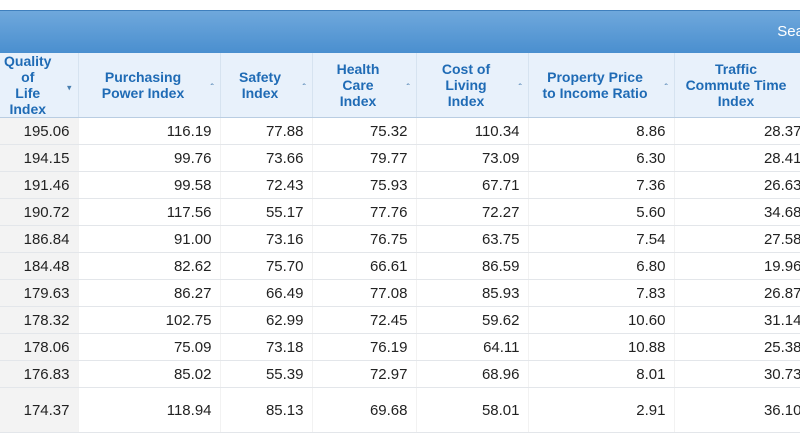  What do you see at coordinates (364, 410) in the screenshot?
I see `table-cell: 69.68` at bounding box center [364, 410].